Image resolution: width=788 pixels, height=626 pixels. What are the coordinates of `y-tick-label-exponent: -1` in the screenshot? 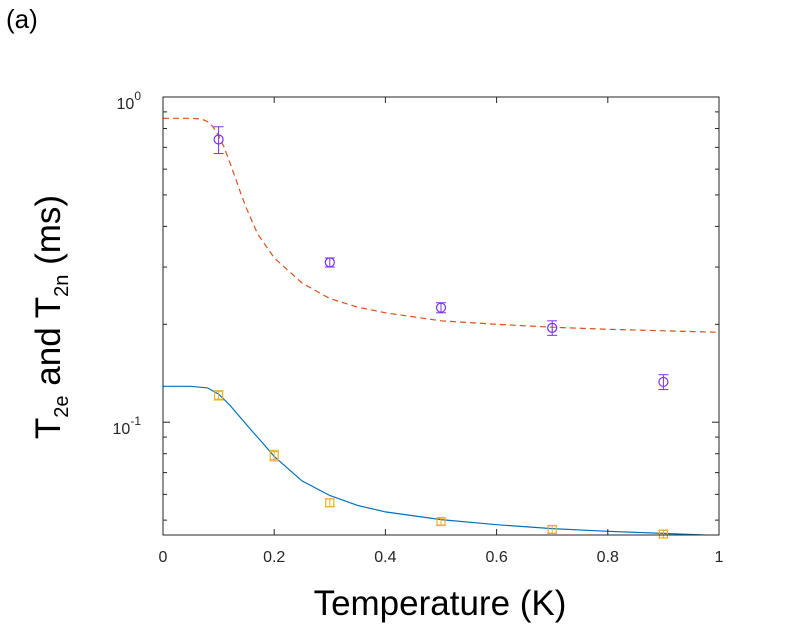 It's located at (135, 421).